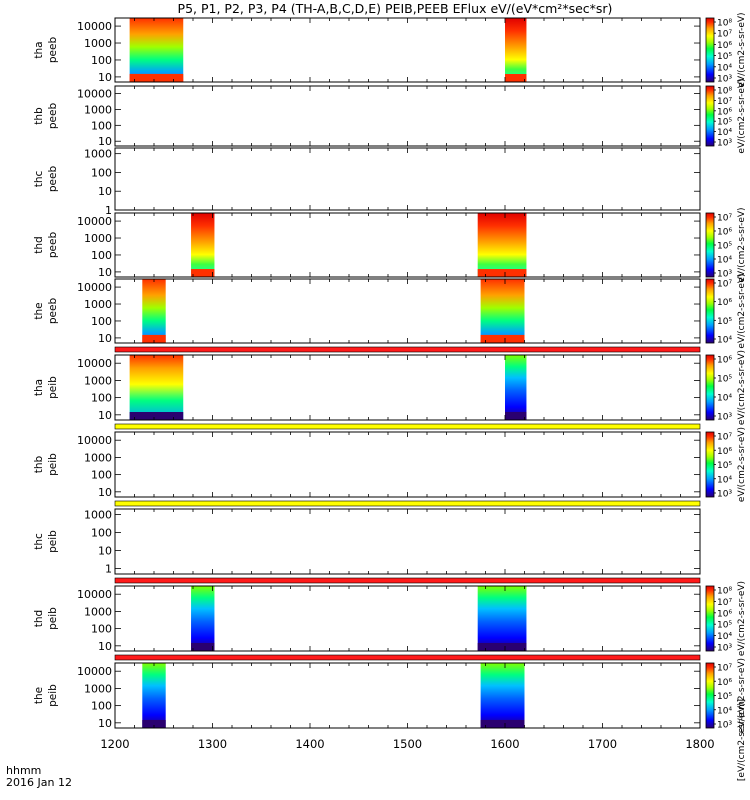 Image resolution: width=750 pixels, height=800 pixels. I want to click on x-axis-date-label: 2016 Jan 12, so click(39, 782).